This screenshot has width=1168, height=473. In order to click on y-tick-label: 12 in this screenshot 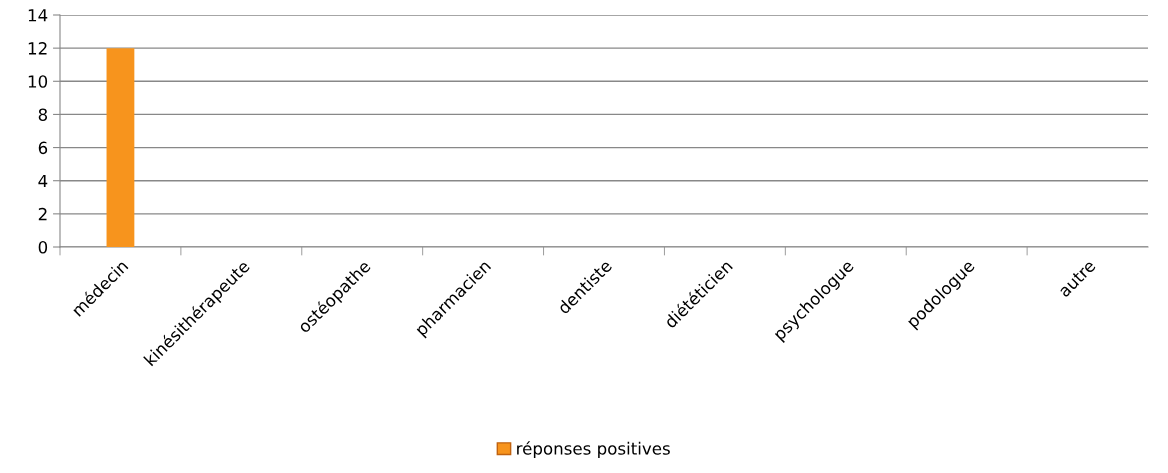, I will do `click(37, 48)`.